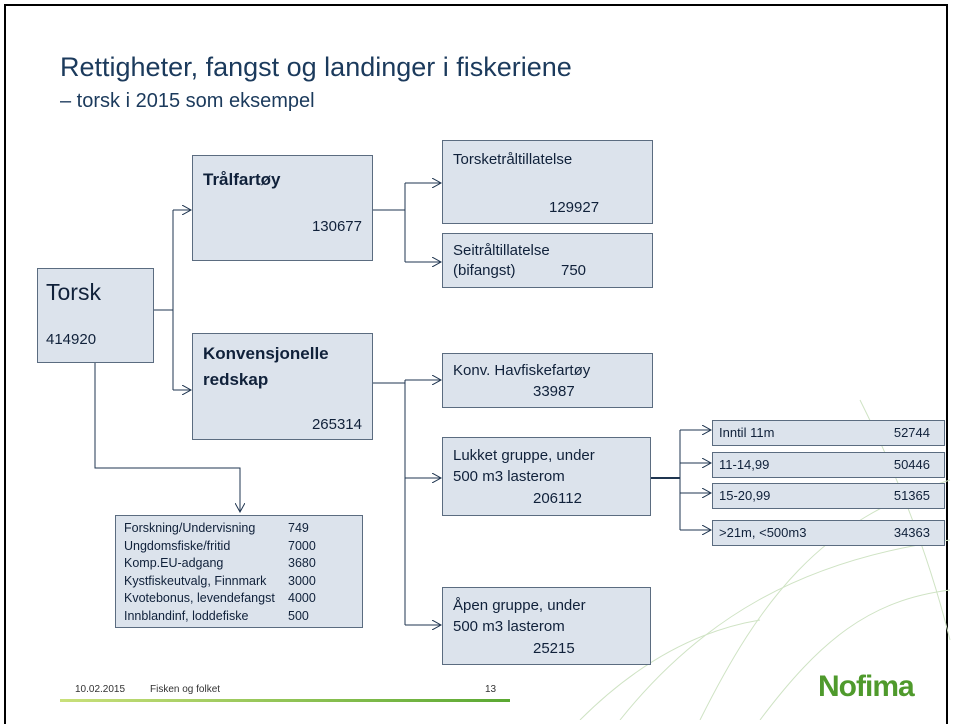 Image resolution: width=955 pixels, height=724 pixels. I want to click on node-value: 750, so click(574, 270).